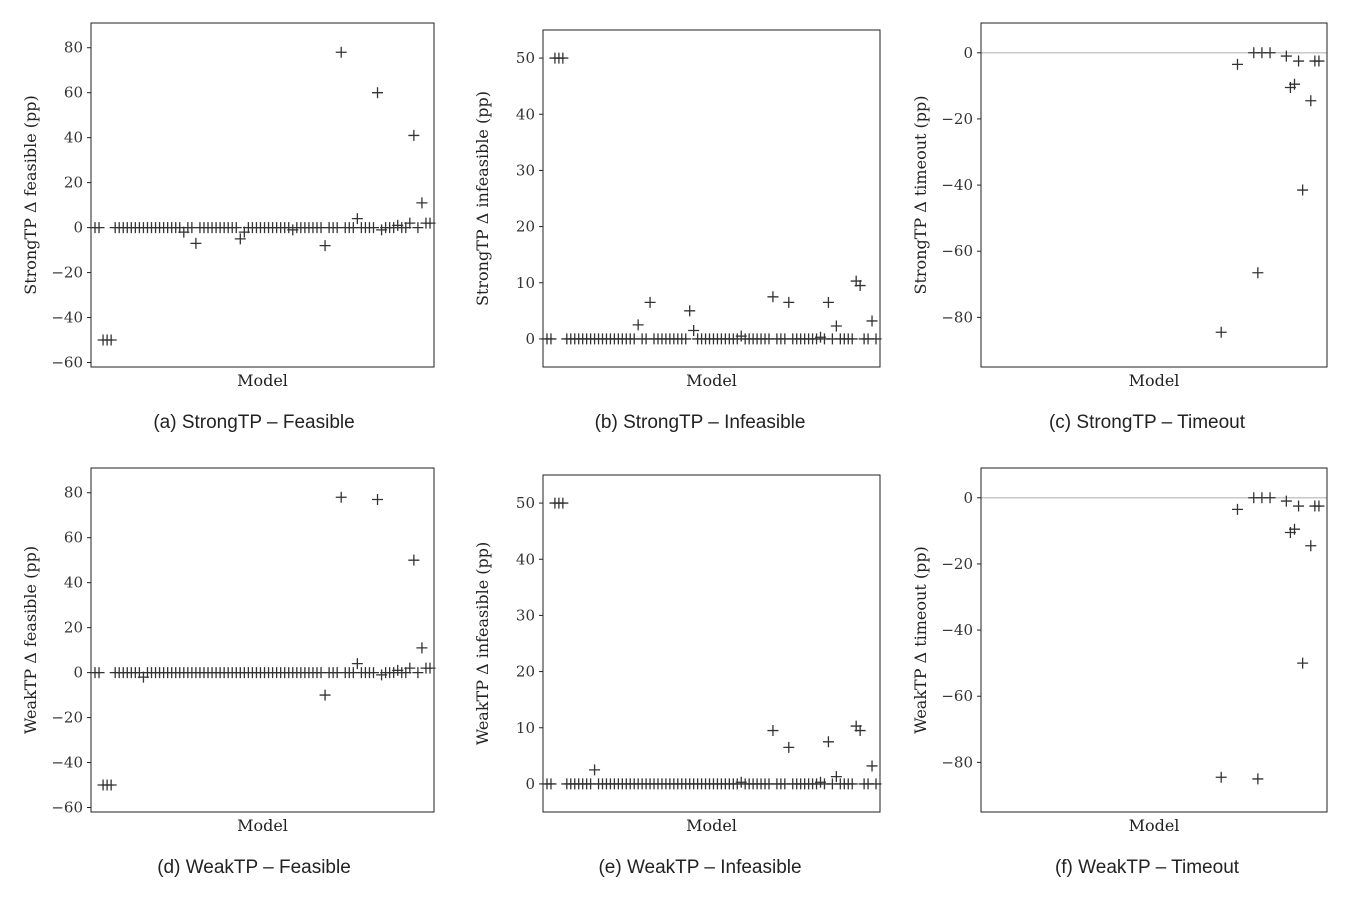 Image resolution: width=1345 pixels, height=898 pixels. Describe the element at coordinates (525, 559) in the screenshot. I see `ytick-label-e: 40` at that location.